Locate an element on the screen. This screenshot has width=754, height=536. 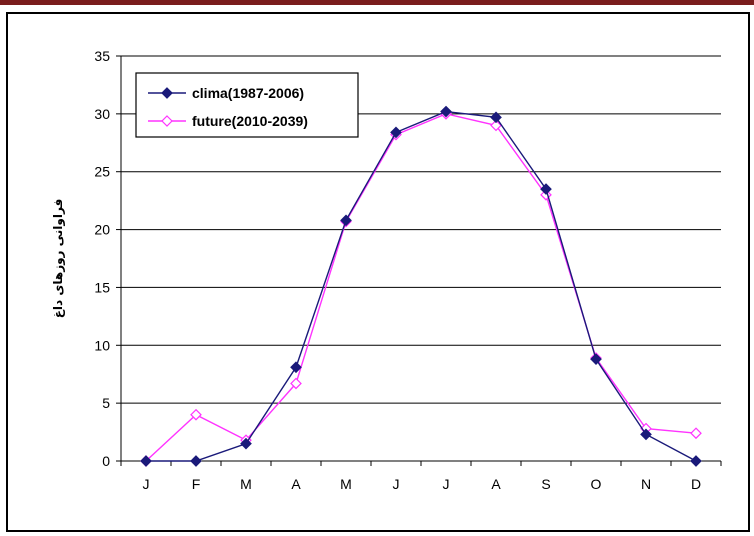
legend-item: future(2010-2039) is located at coordinates (228, 121).